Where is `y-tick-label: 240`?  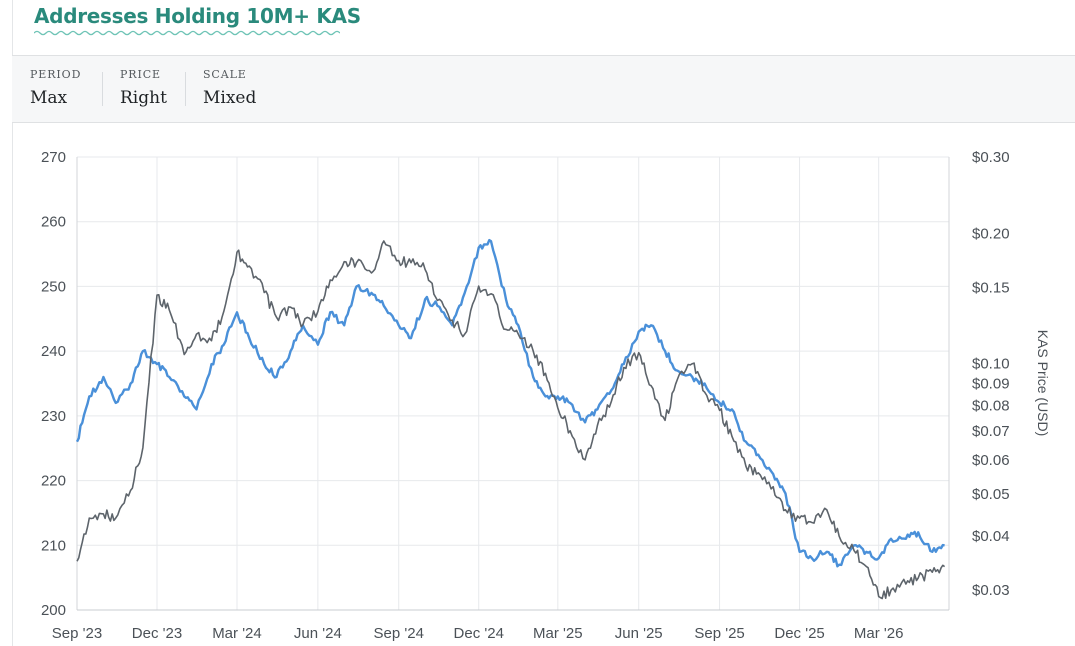
y-tick-label: 240 is located at coordinates (53, 351).